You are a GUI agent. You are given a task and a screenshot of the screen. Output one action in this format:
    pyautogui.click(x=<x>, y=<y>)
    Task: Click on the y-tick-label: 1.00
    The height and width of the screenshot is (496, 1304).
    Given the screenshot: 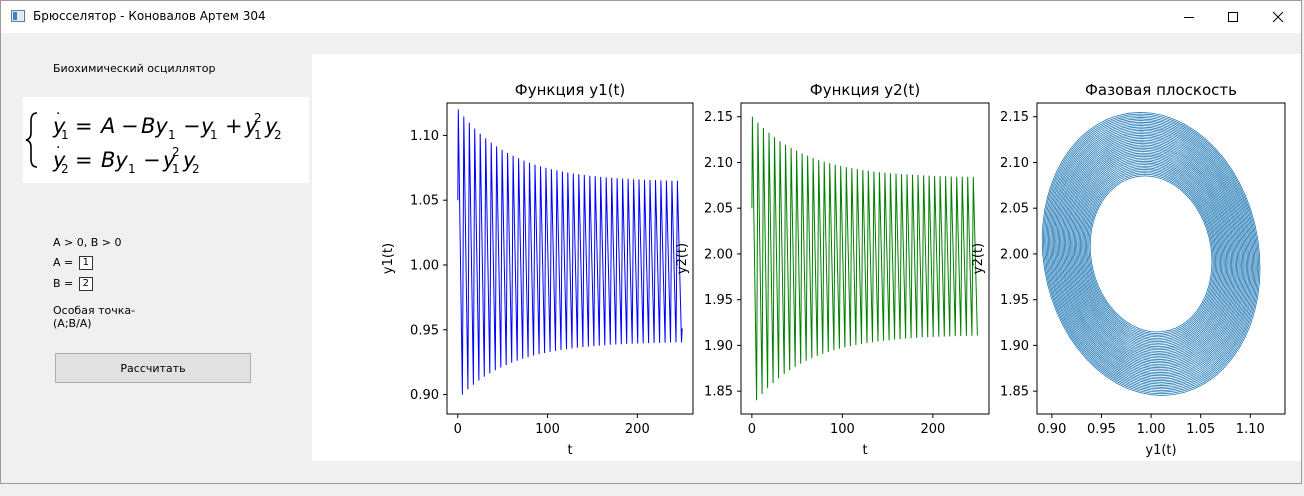 What is the action you would take?
    pyautogui.click(x=424, y=265)
    